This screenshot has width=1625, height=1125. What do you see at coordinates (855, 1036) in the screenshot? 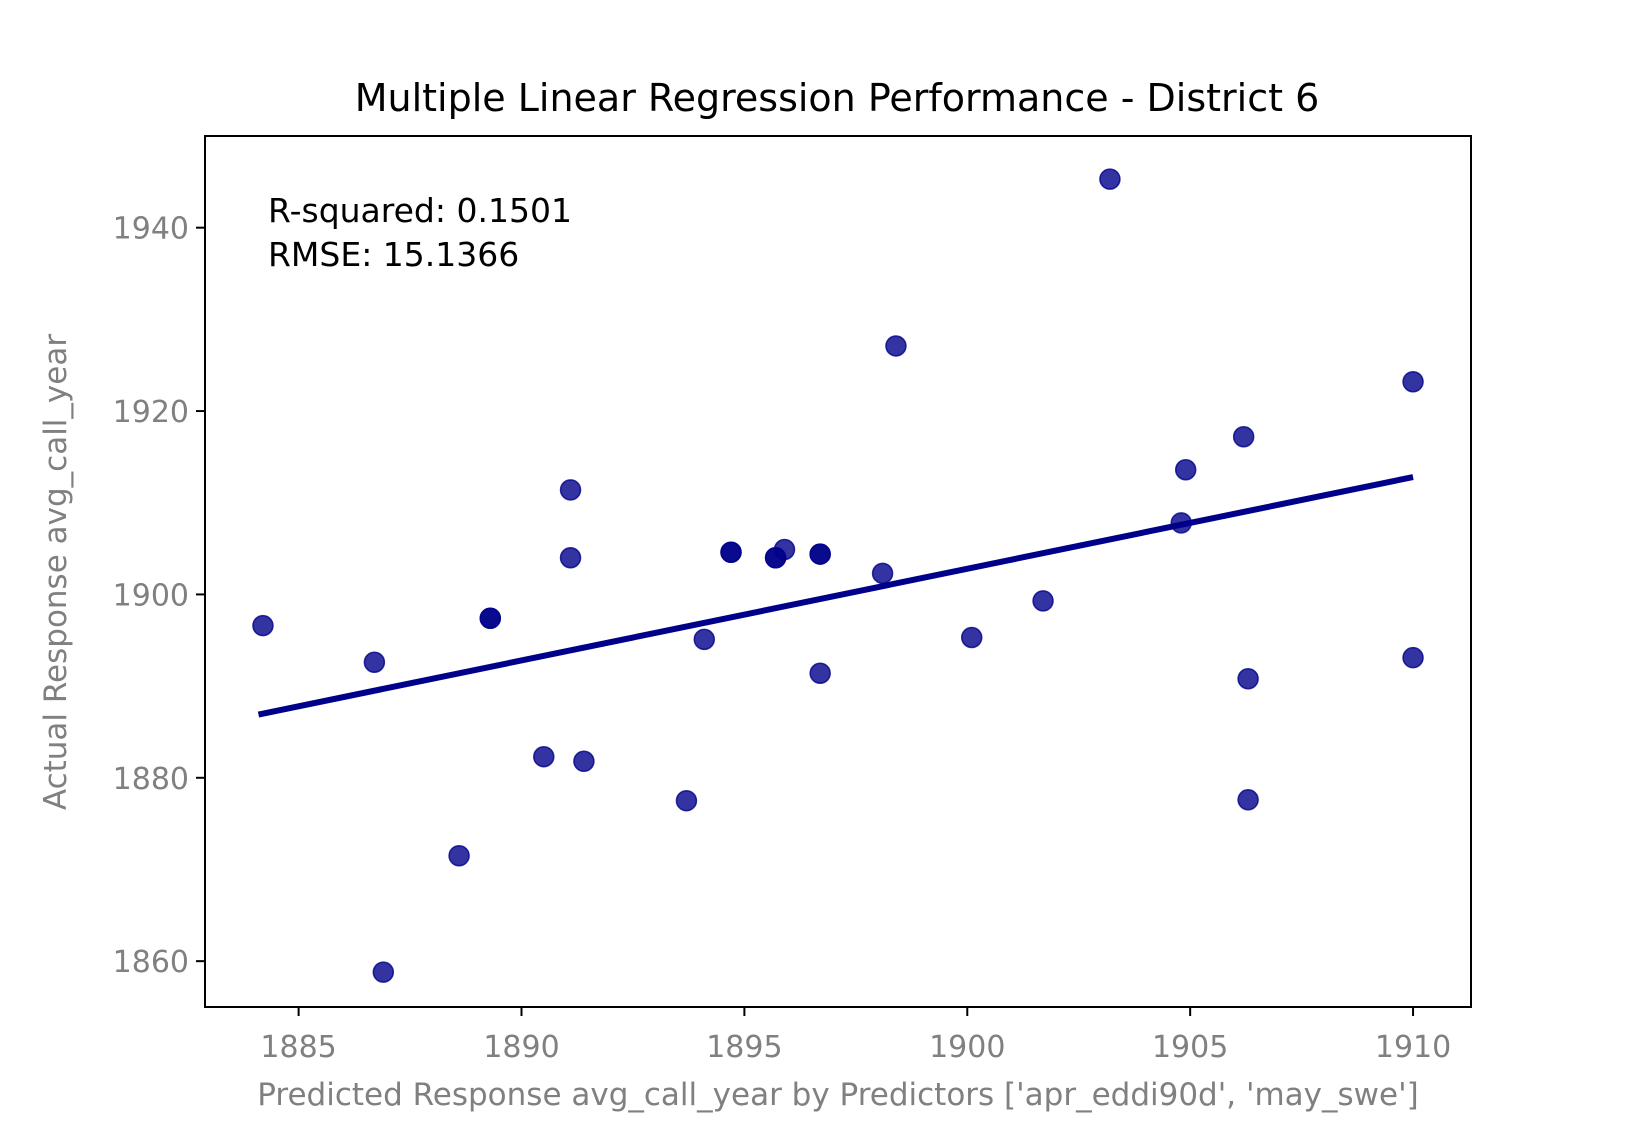
I see `x-axis-ticks: 1885 1890 1895 1900 1905 1910` at bounding box center [855, 1036].